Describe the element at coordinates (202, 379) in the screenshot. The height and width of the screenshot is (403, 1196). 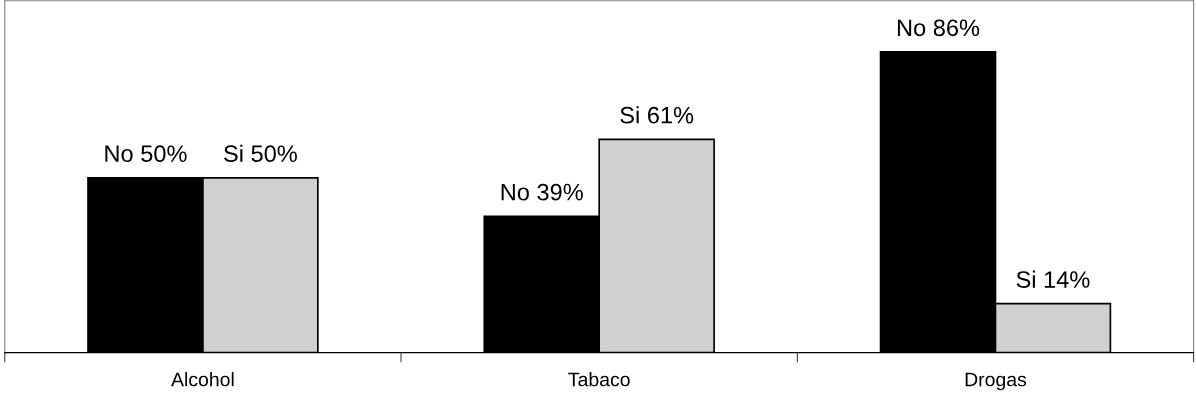
I see `x-tick-label: Alcohol` at that location.